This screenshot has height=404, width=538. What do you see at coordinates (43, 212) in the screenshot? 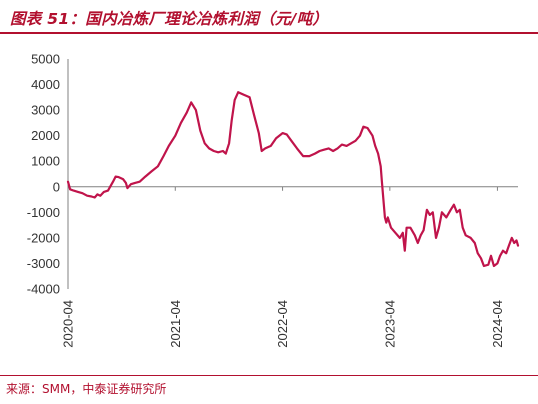
I see `y-tick-label: -1000` at bounding box center [43, 212].